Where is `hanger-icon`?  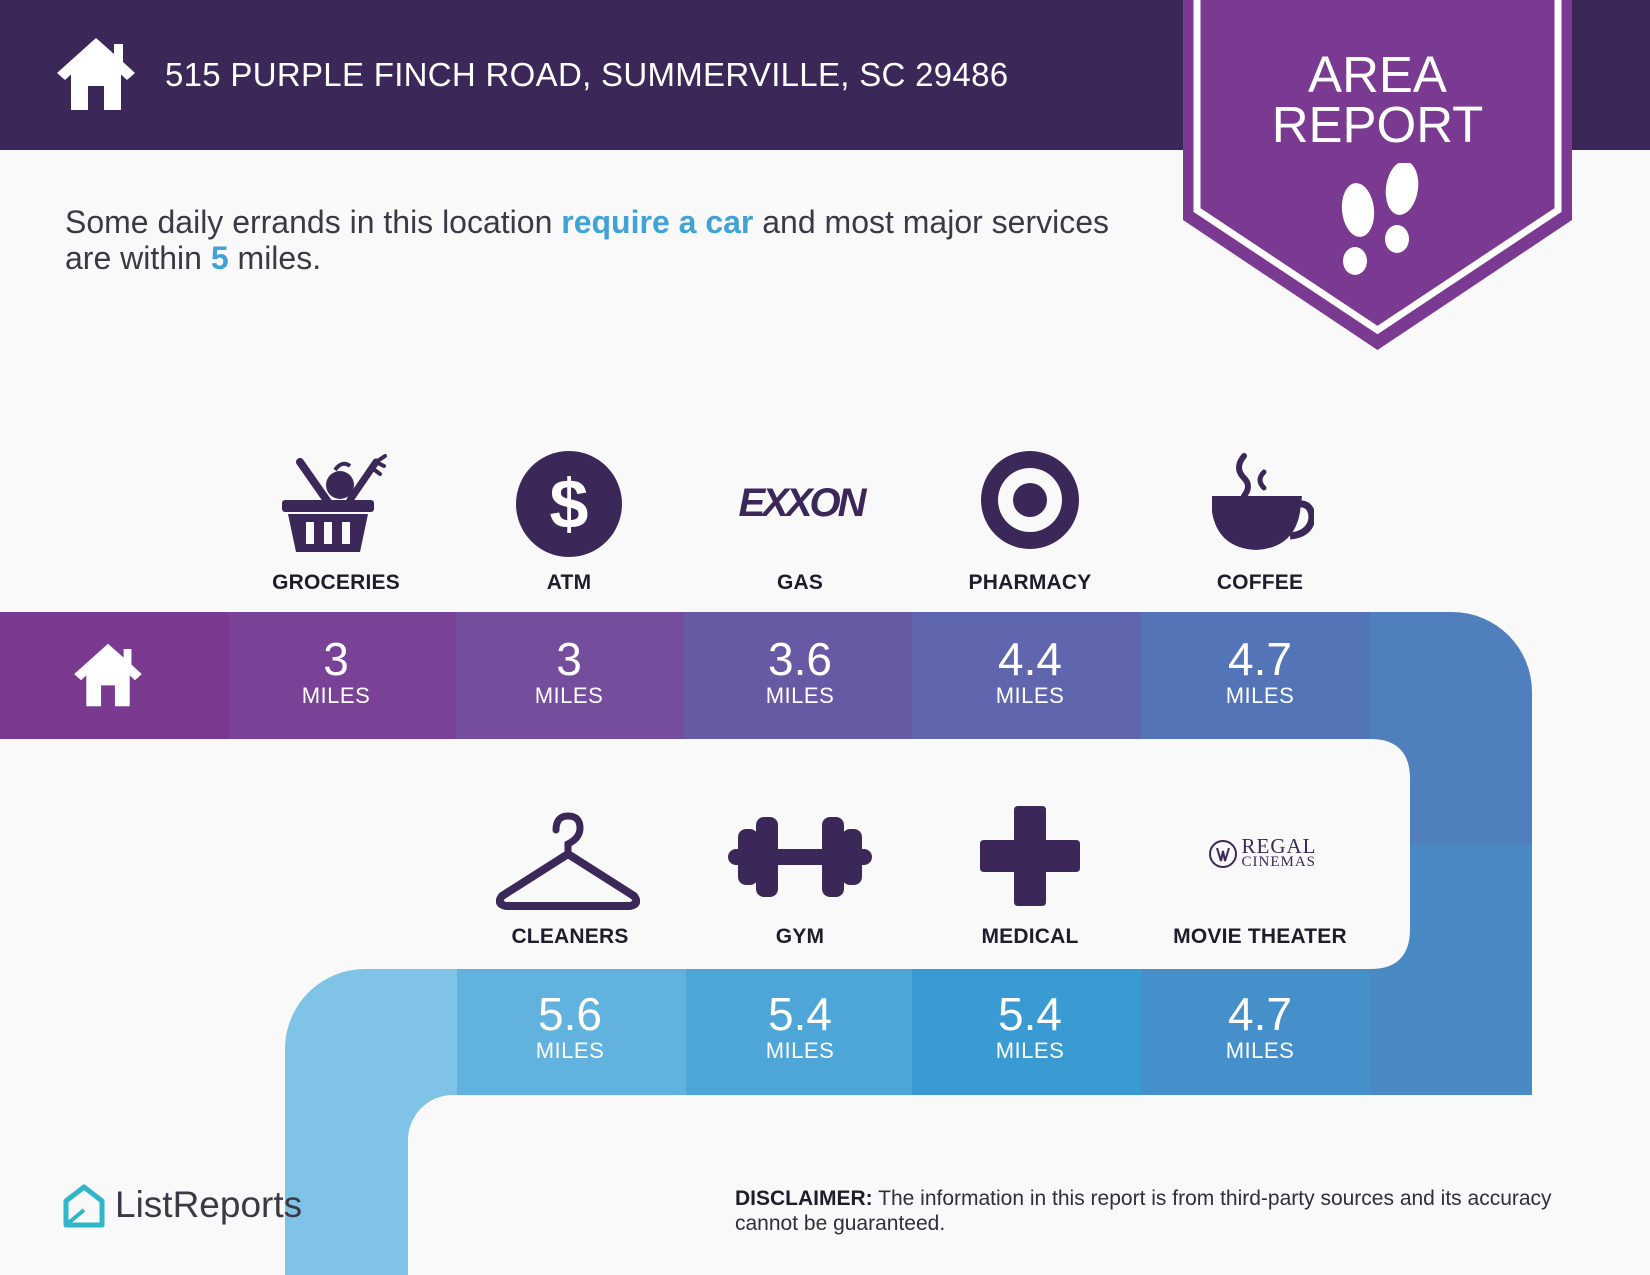
hanger-icon is located at coordinates (568, 861).